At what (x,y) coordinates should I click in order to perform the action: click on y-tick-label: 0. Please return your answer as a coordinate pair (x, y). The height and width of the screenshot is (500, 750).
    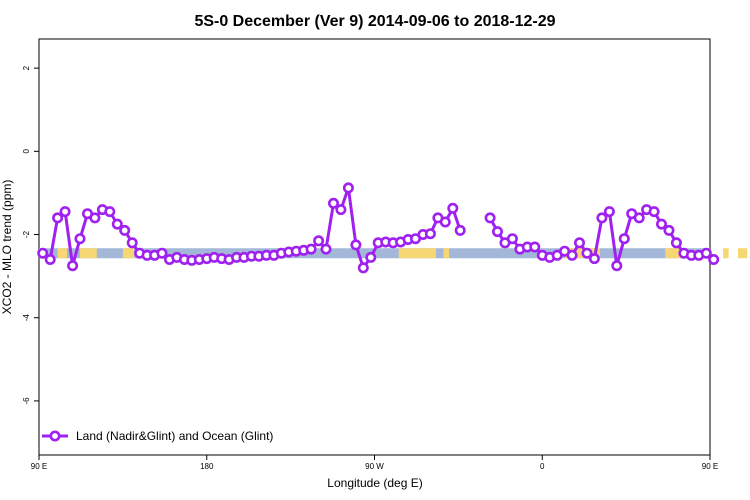
    Looking at the image, I should click on (26, 151).